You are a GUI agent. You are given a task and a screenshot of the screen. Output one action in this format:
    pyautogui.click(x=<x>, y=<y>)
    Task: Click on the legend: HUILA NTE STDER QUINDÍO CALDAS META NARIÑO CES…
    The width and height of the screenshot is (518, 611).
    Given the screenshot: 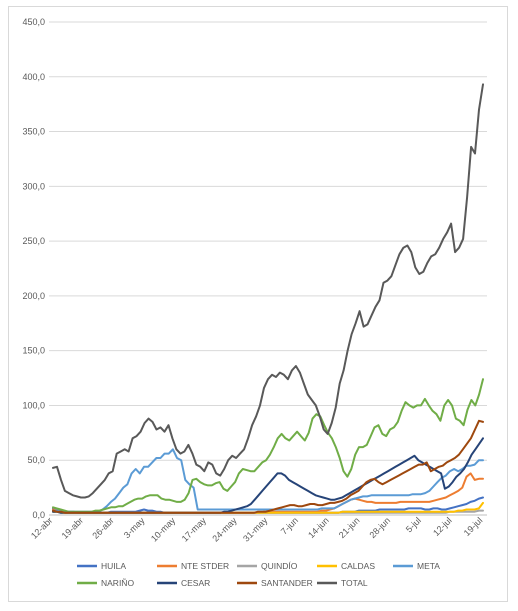 What is the action you would take?
    pyautogui.click(x=258, y=574)
    